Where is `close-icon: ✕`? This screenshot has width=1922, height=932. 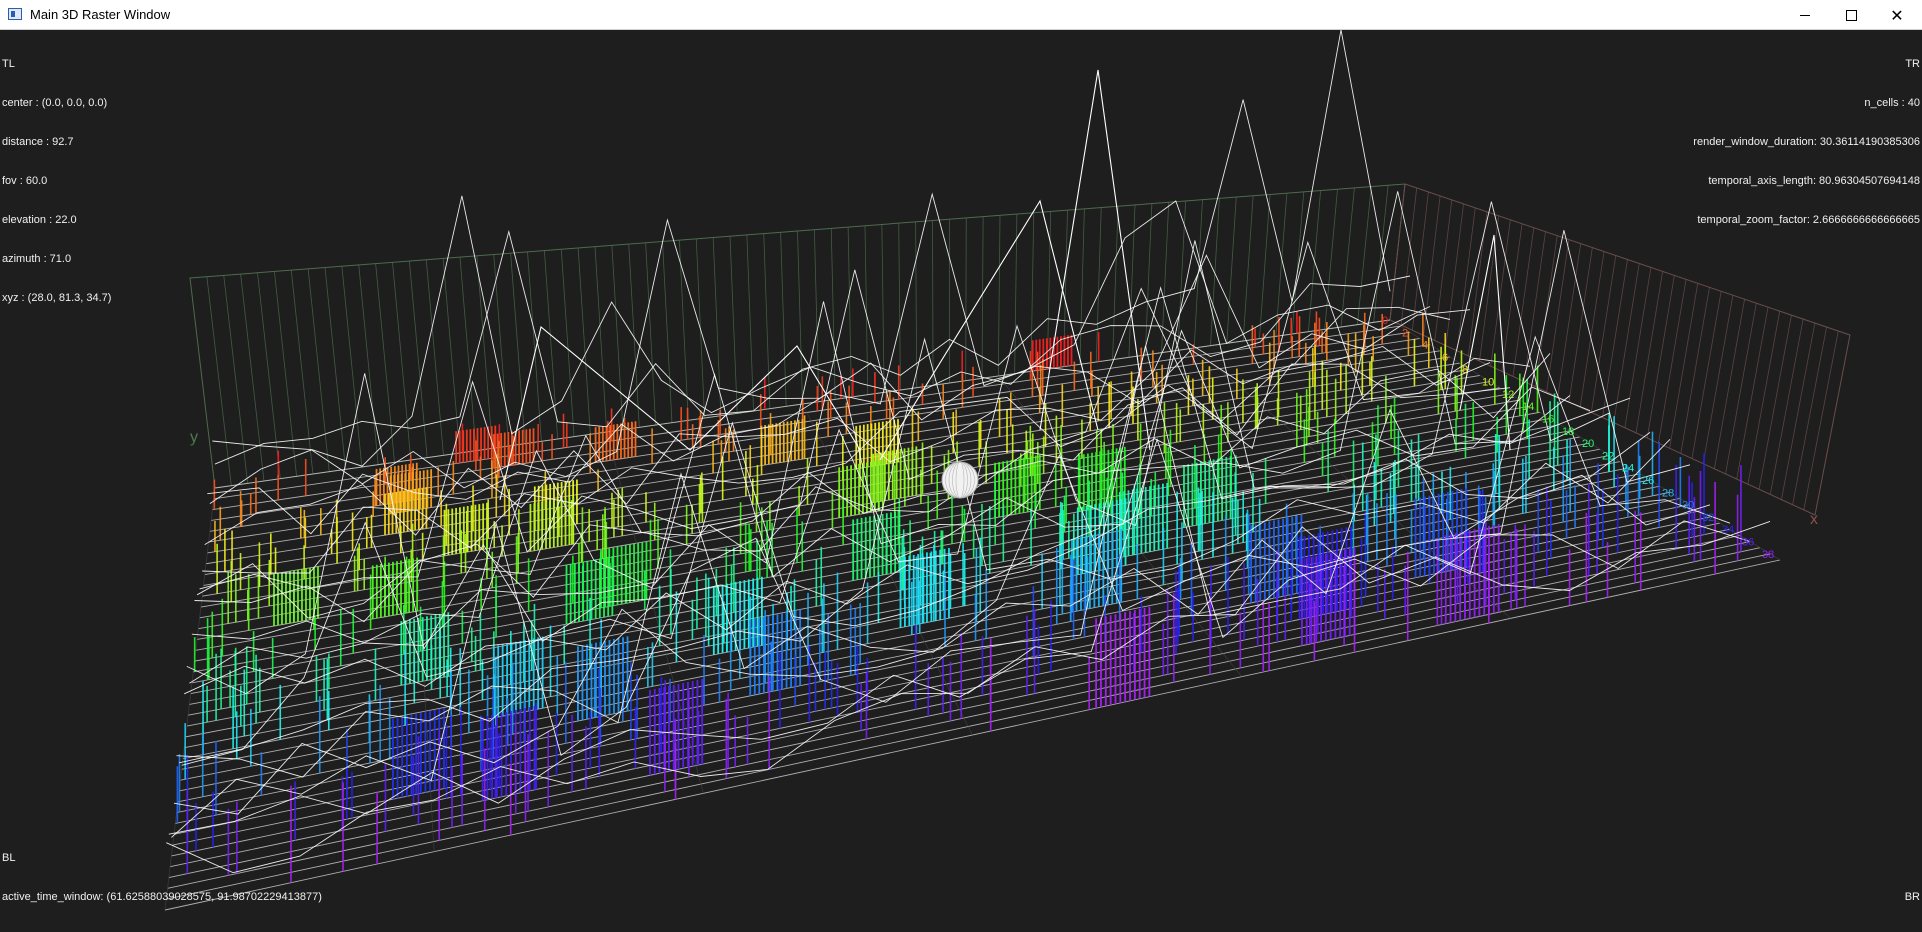
close-icon: ✕ is located at coordinates (1897, 15).